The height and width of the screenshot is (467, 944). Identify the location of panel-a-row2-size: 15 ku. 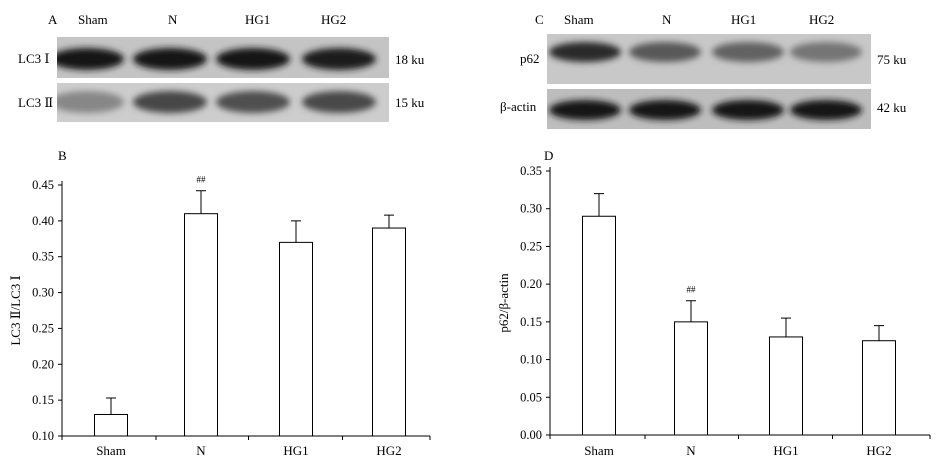
(410, 102).